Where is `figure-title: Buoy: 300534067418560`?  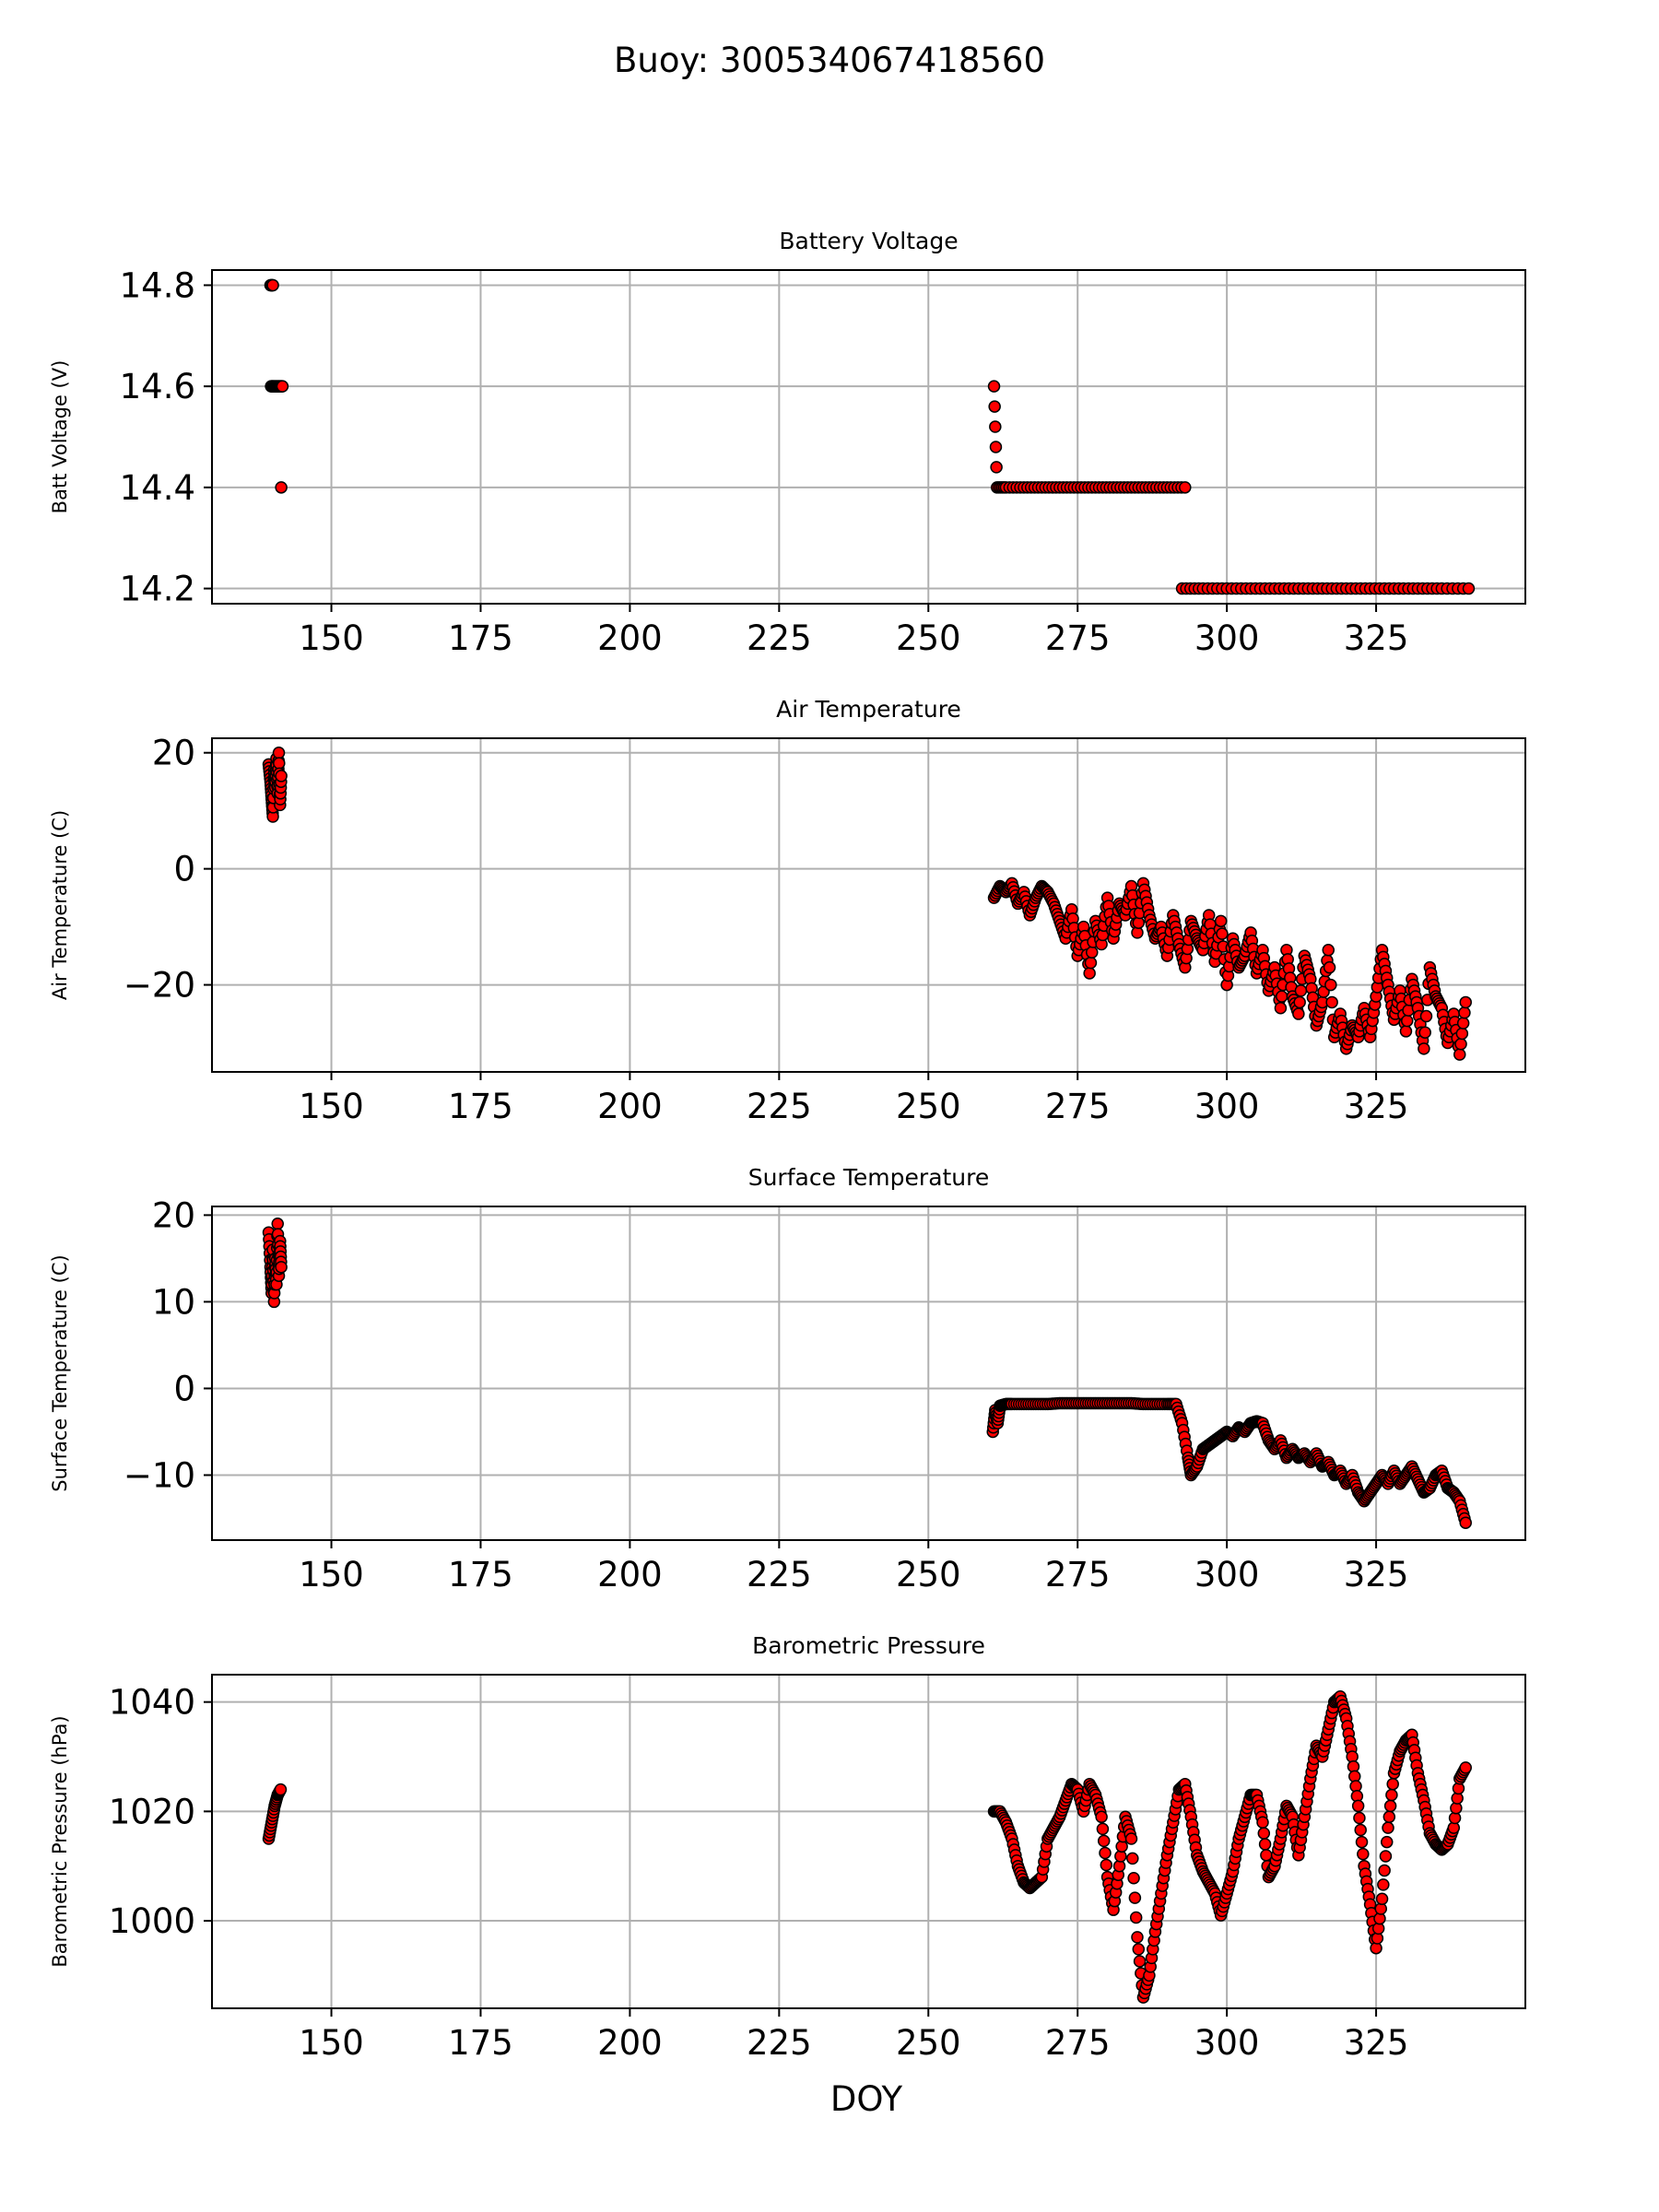
figure-title: Buoy: 300534067418560 is located at coordinates (829, 60).